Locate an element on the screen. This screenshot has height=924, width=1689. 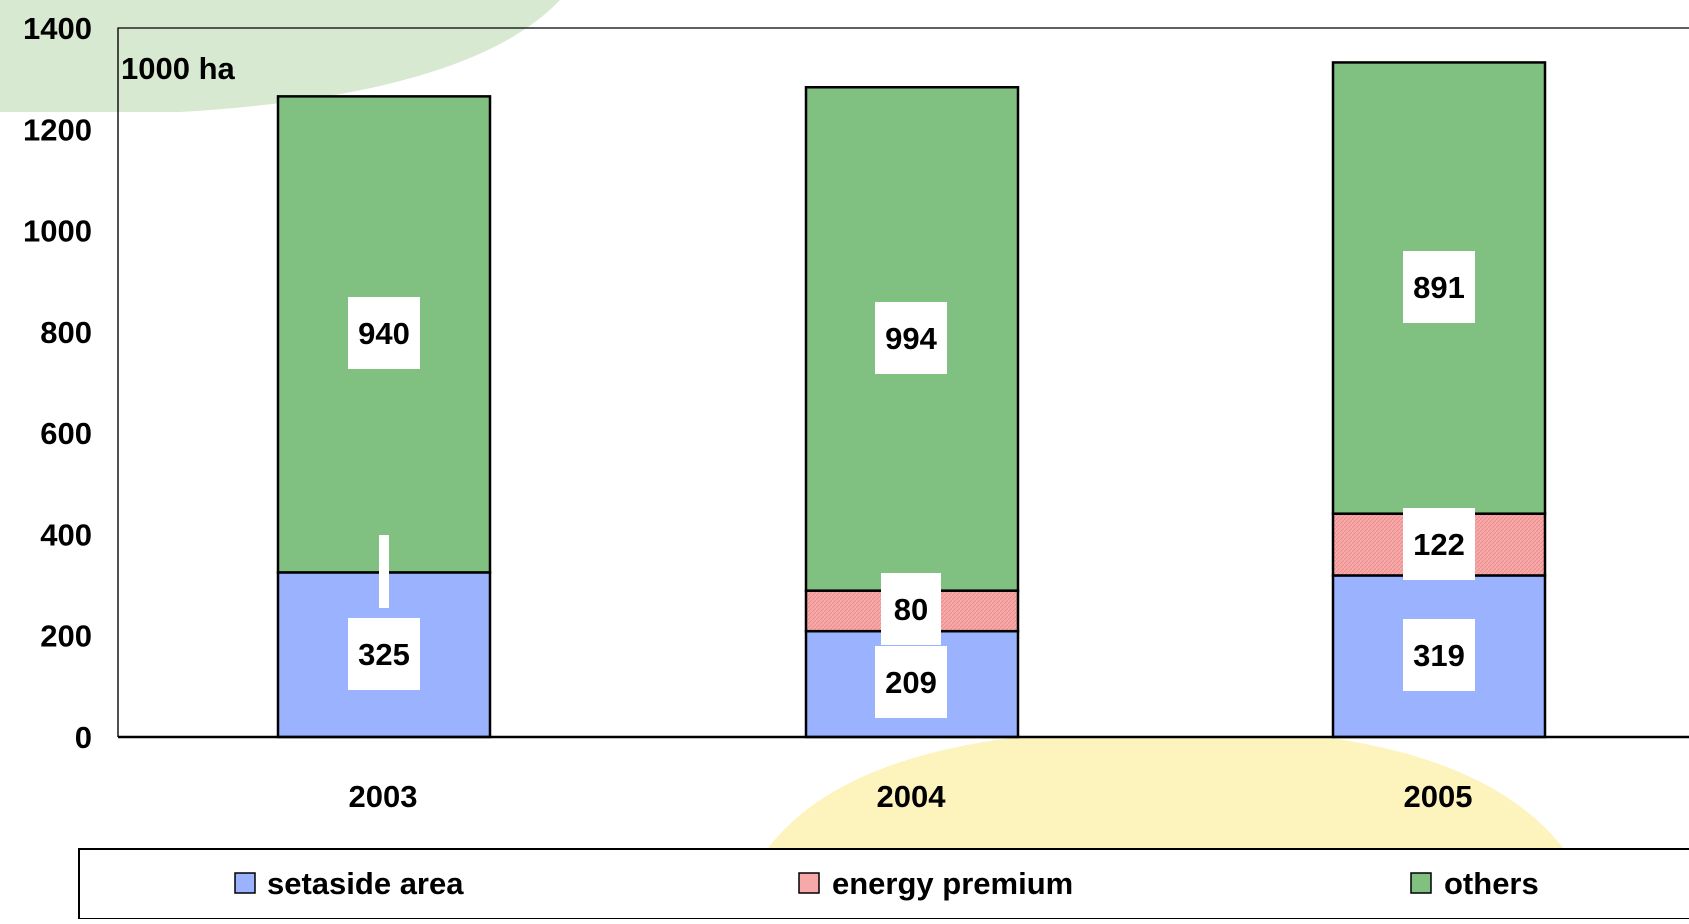
y-tick-label: 1400 is located at coordinates (57, 28).